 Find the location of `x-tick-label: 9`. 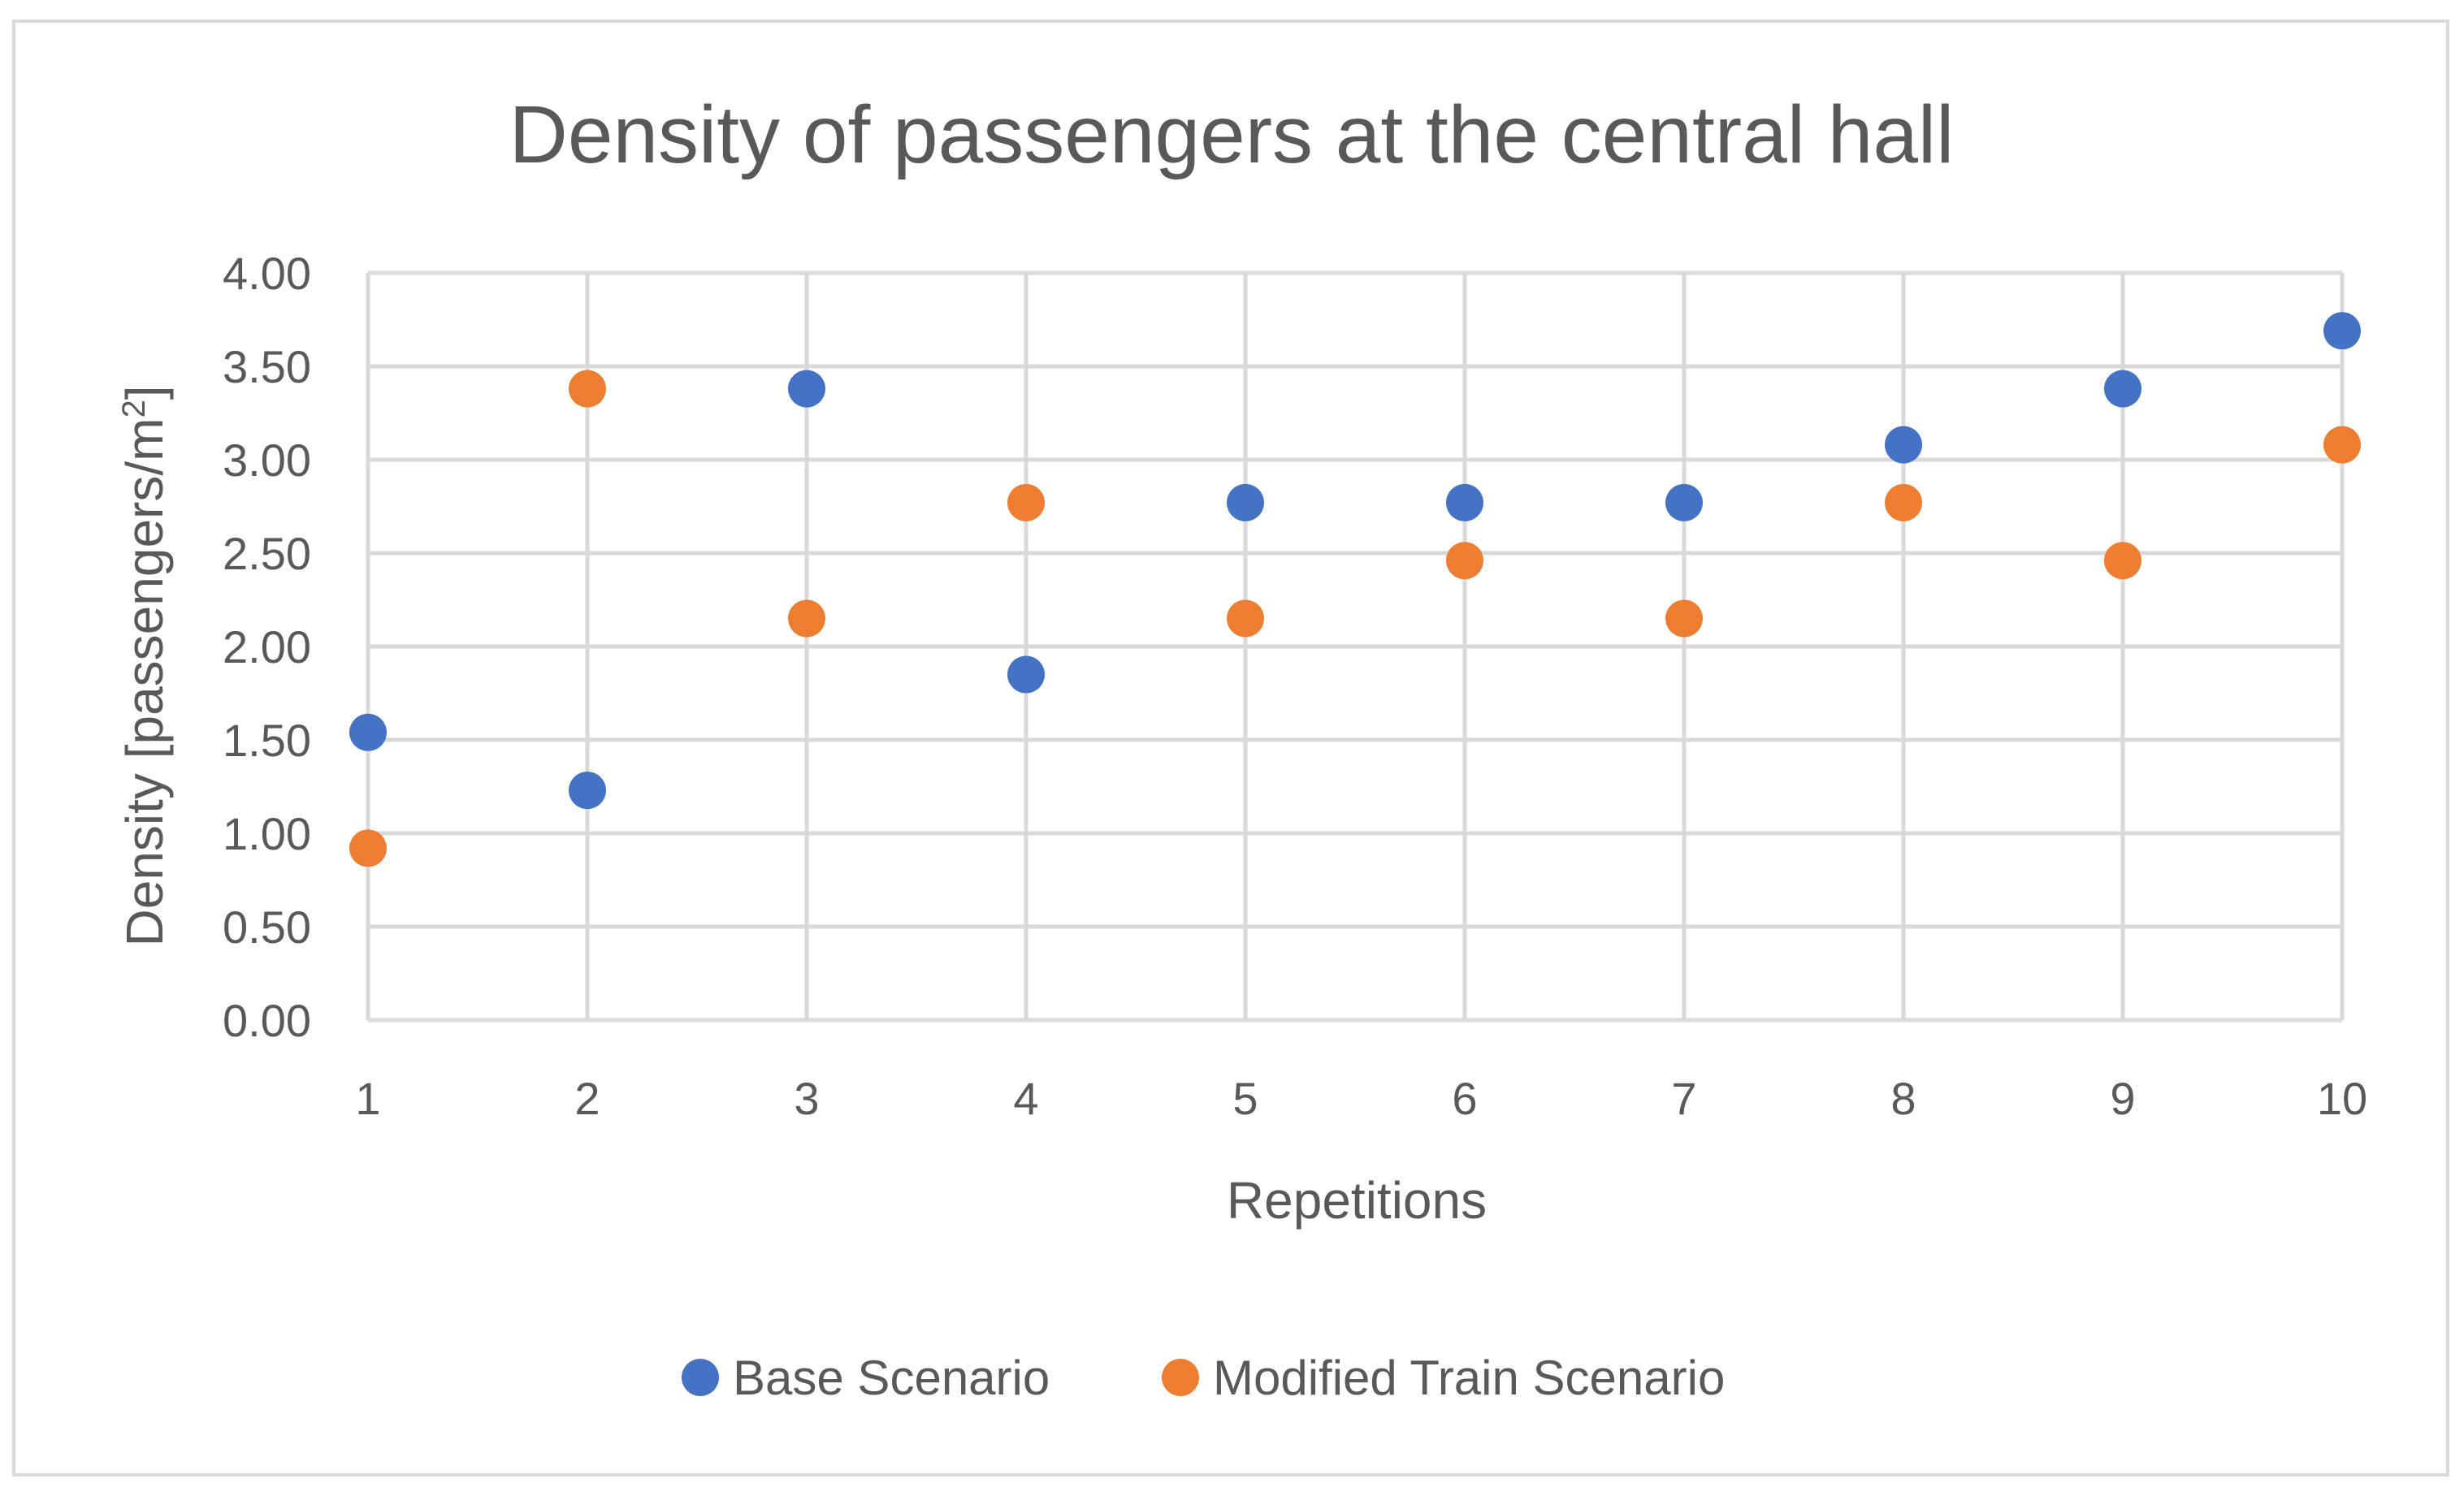

x-tick-label: 9 is located at coordinates (2122, 1098).